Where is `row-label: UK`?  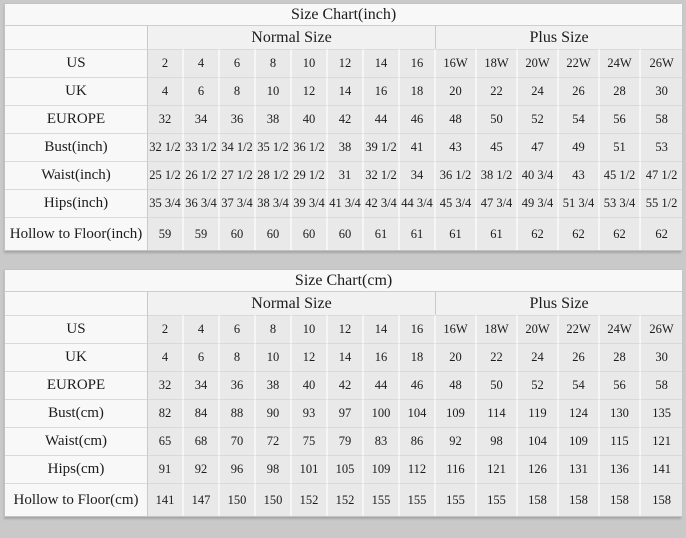
row-label: UK is located at coordinates (76, 357).